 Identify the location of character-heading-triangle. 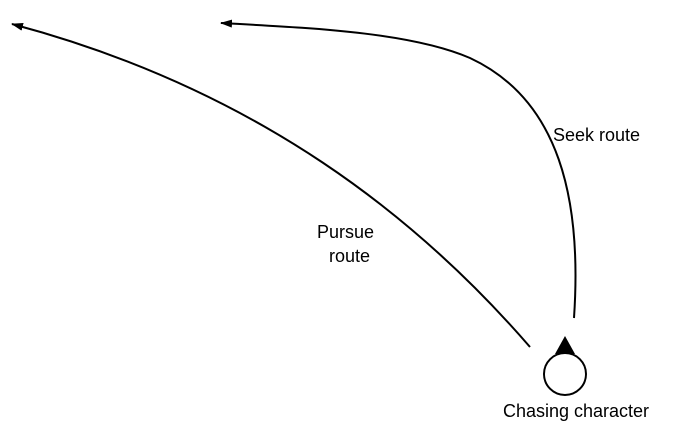
(565, 345).